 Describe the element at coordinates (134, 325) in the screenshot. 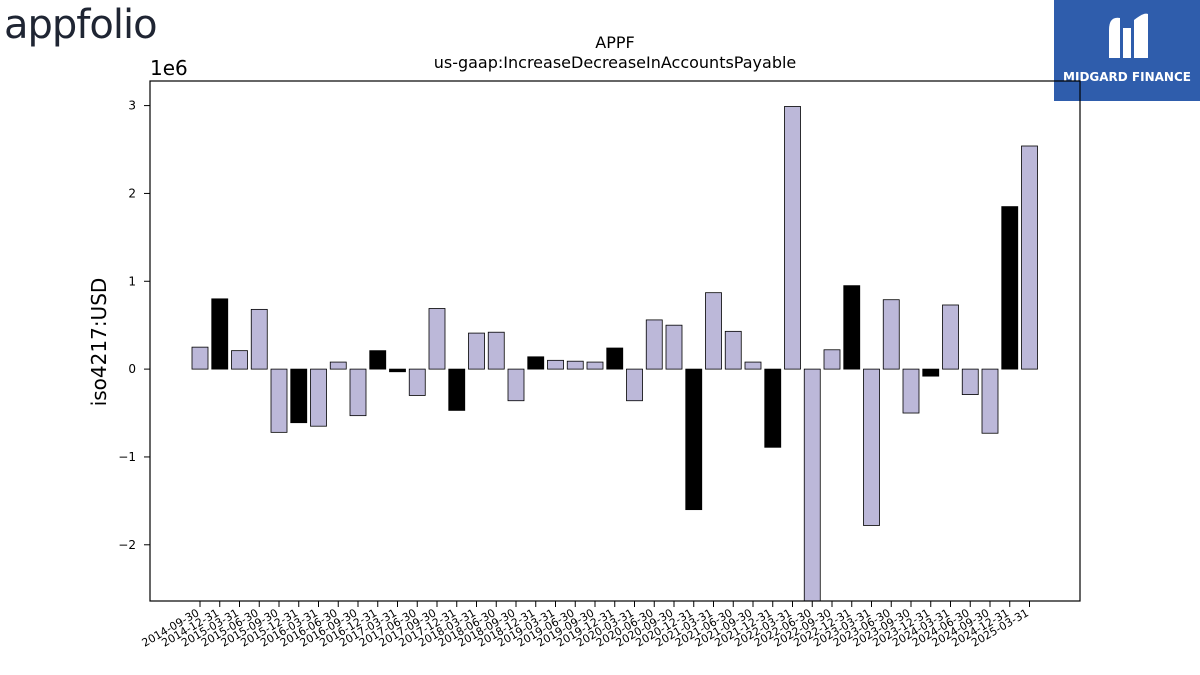

I see `y-axis-ticks: −2 −1 0 1 2 3` at that location.